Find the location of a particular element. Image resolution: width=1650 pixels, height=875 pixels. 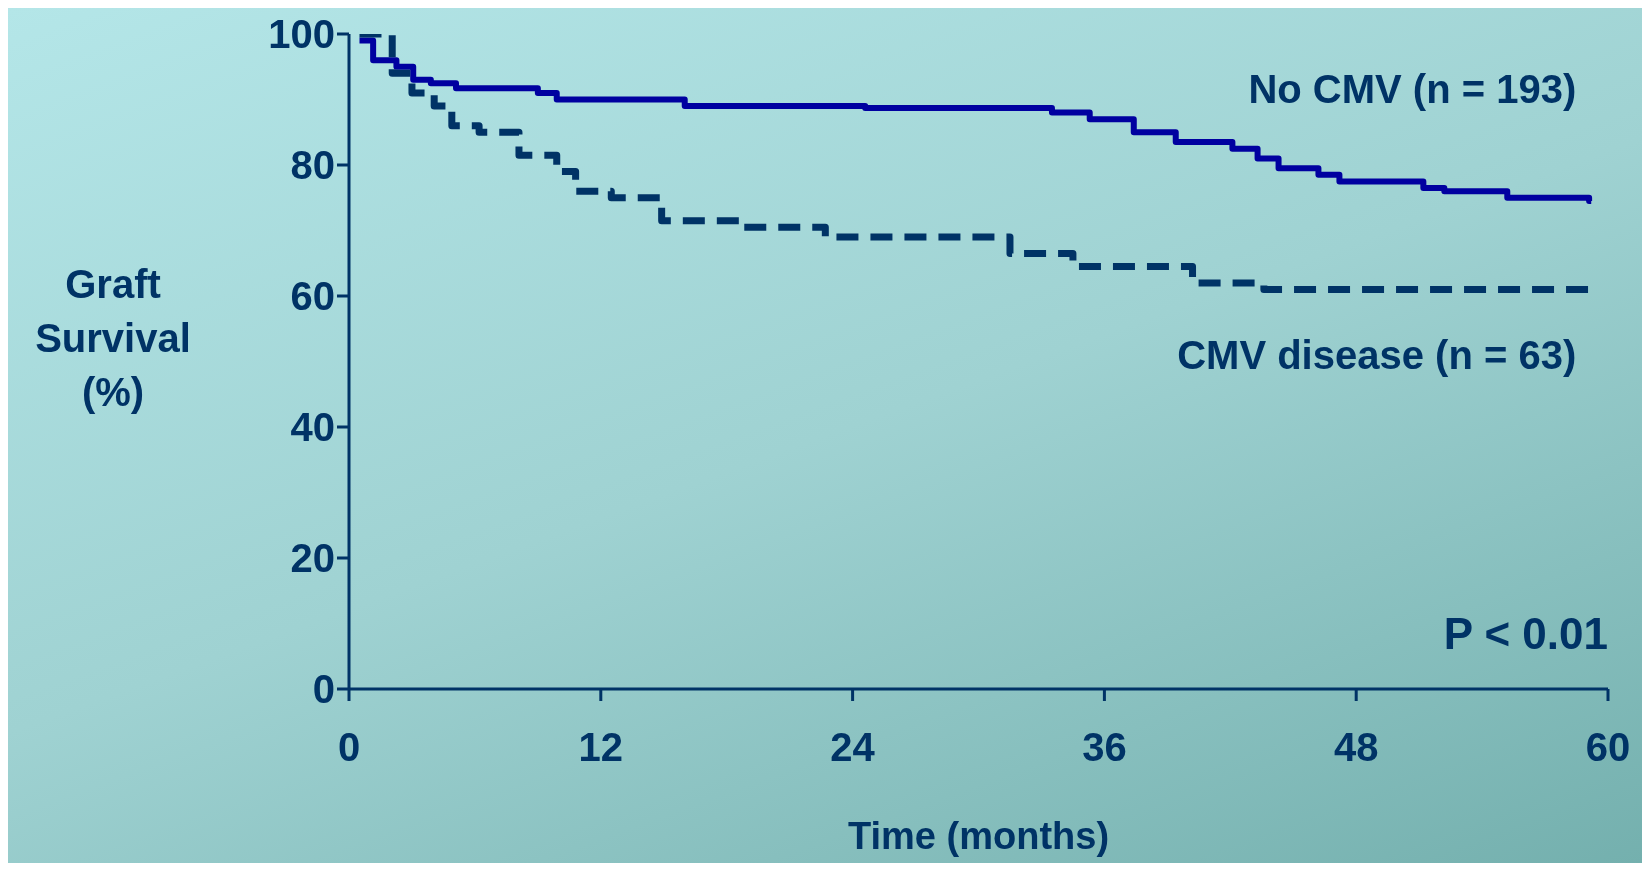

x-tick-label: 48 is located at coordinates (1356, 747).